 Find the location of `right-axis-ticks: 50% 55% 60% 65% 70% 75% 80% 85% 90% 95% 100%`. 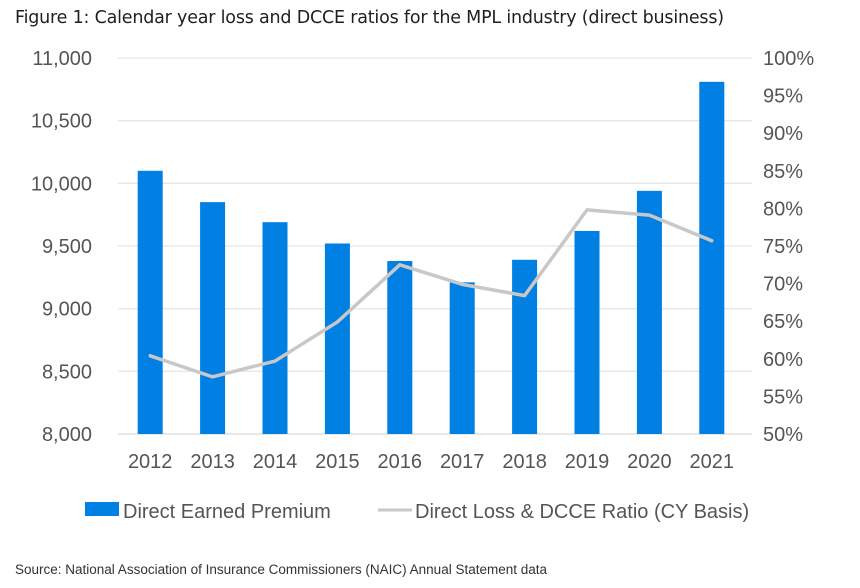

right-axis-ticks: 50% 55% 60% 65% 70% 75% 80% 85% 90% 95% 100% is located at coordinates (788, 247).